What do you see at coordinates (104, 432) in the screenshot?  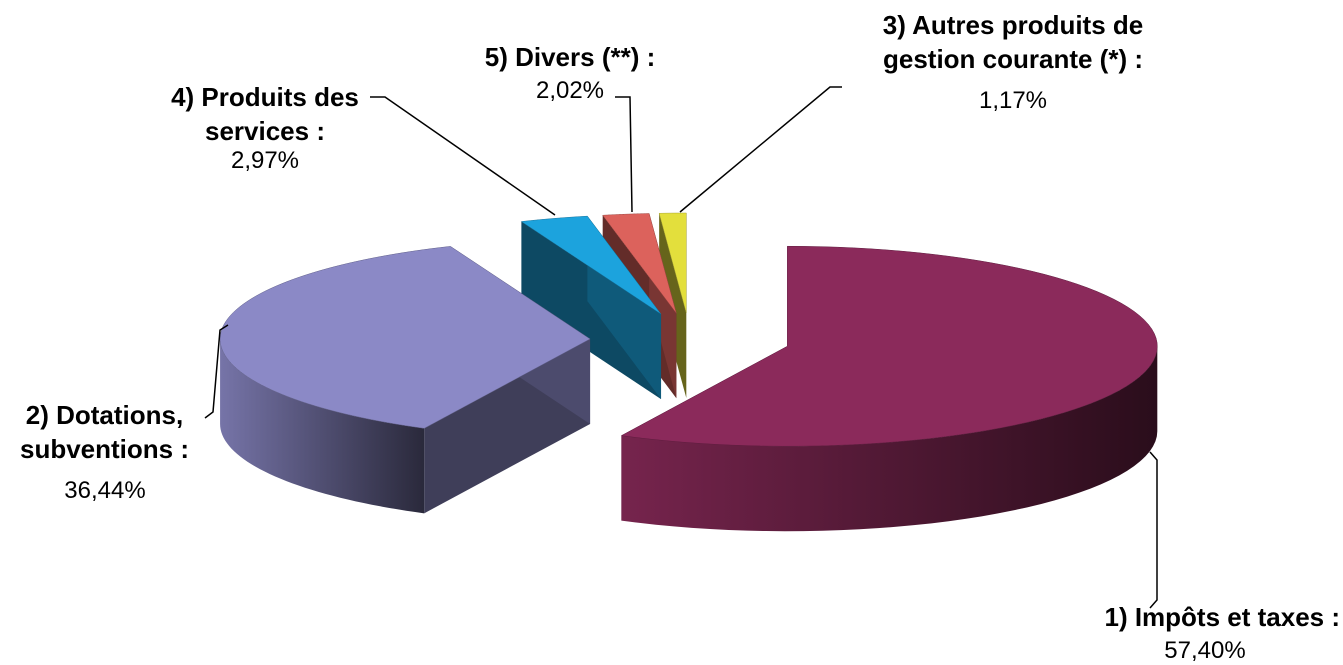 I see `slice-label: 2) Dotations, subventions :` at bounding box center [104, 432].